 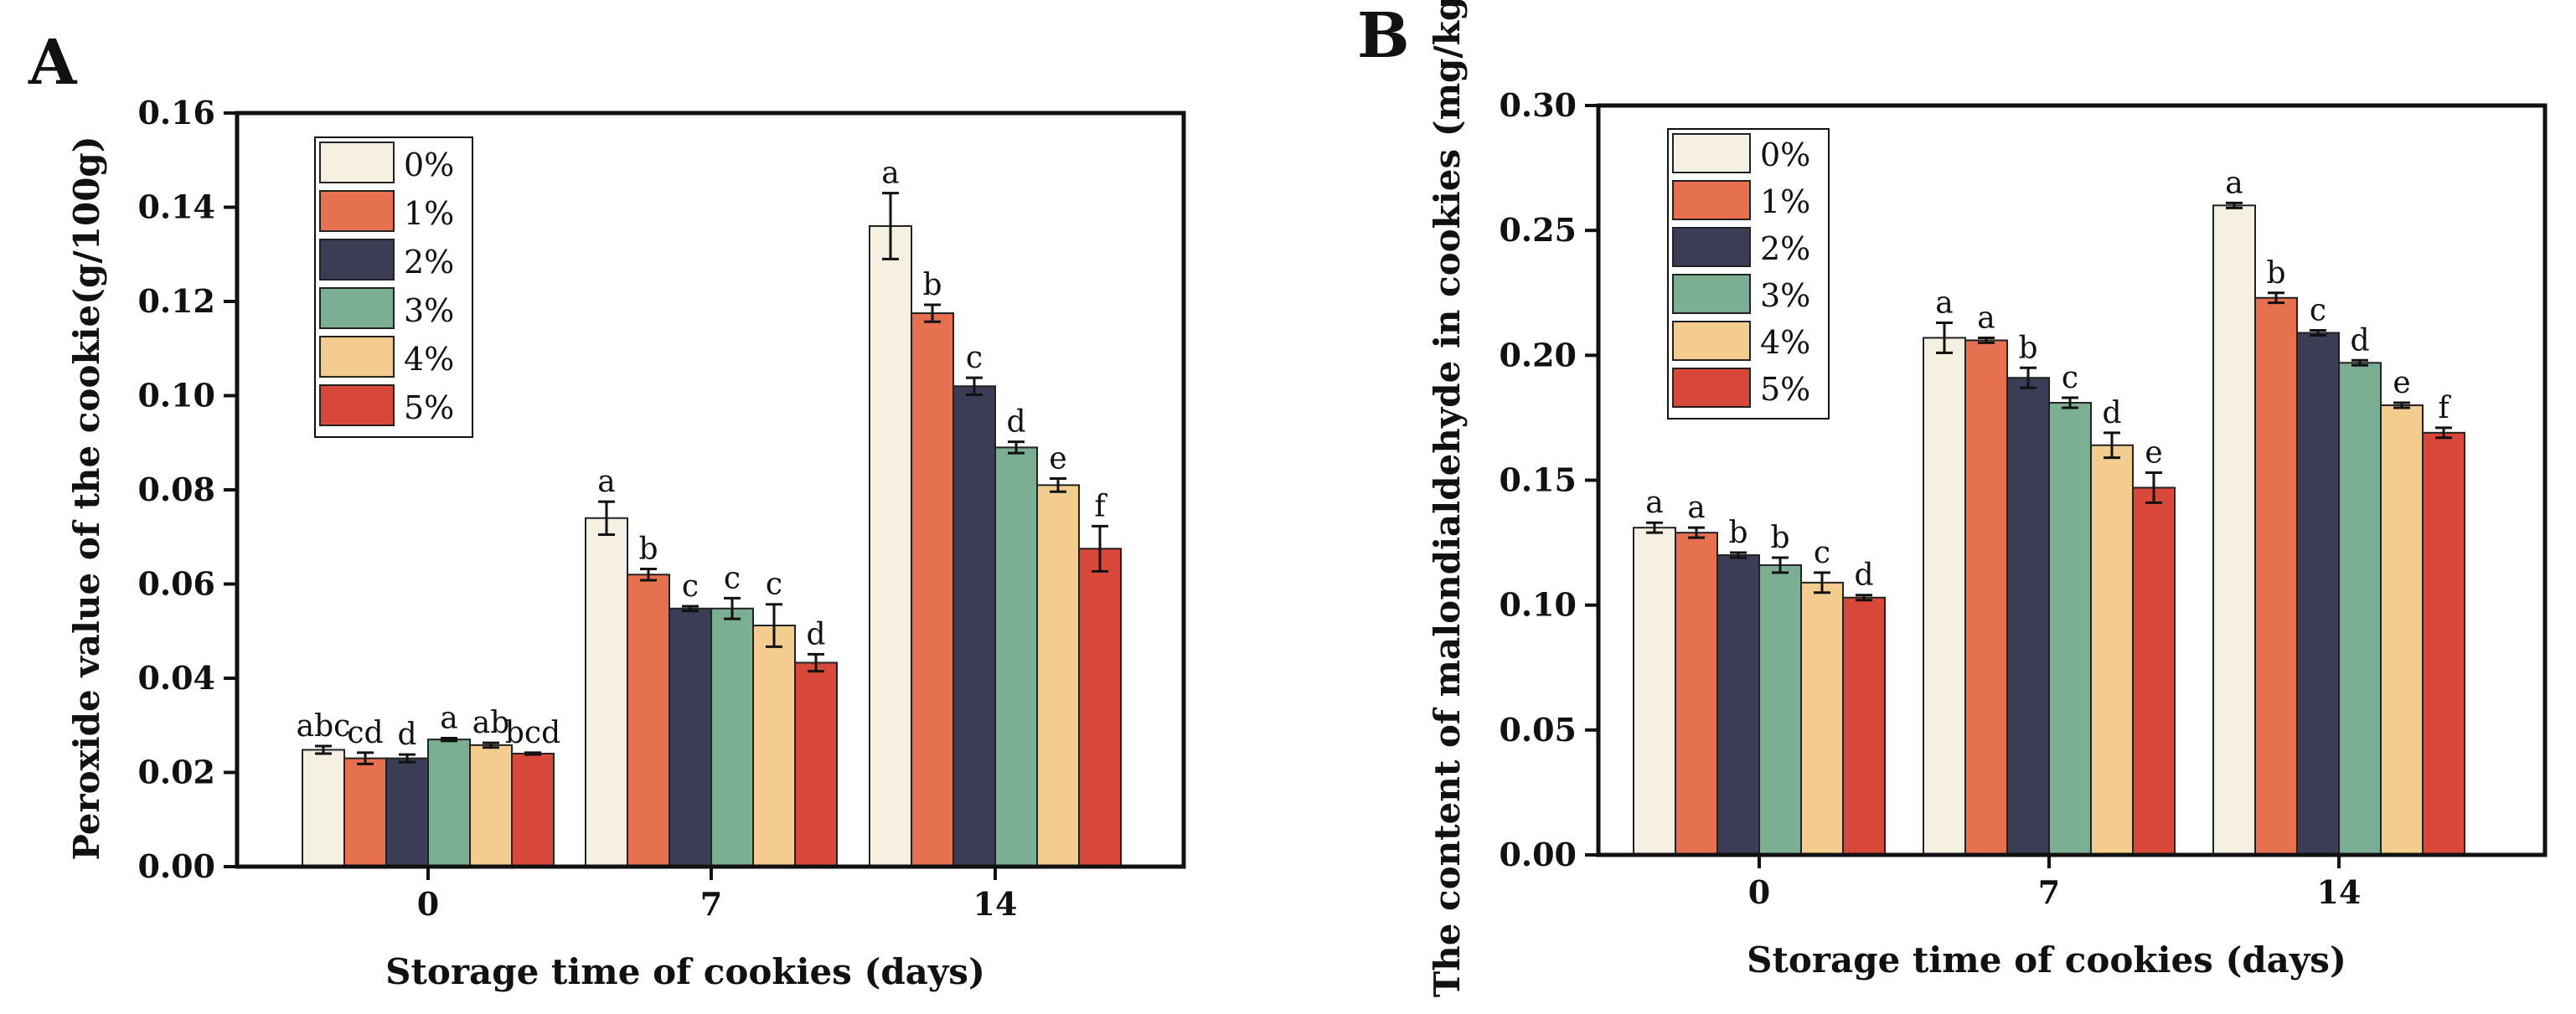 I want to click on y-tick-label: 0.14, so click(x=176, y=207).